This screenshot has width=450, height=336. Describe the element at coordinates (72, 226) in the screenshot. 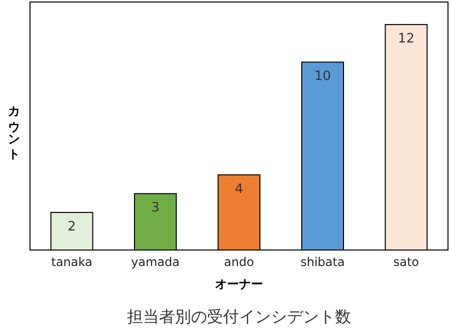

I see `data-label: 2` at that location.